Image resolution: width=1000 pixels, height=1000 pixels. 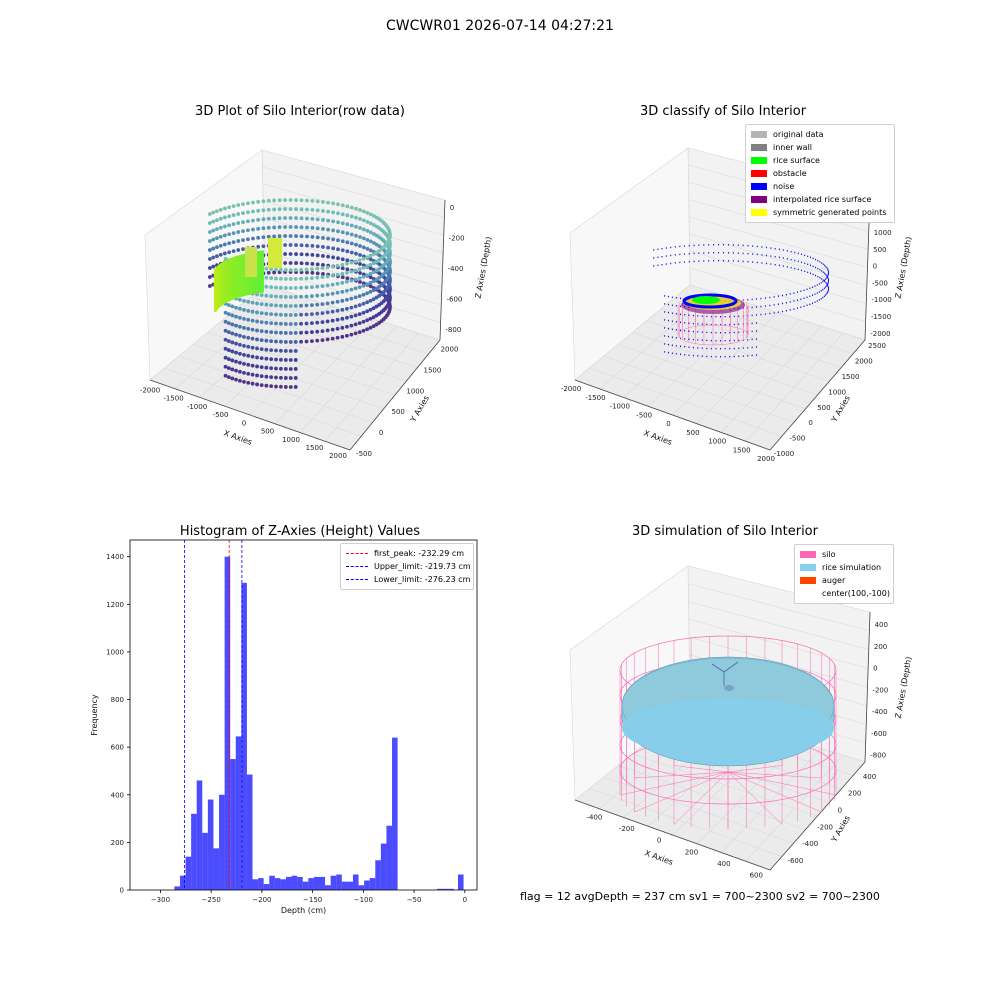 I want to click on p2-legend-label: original data, so click(x=798, y=134).